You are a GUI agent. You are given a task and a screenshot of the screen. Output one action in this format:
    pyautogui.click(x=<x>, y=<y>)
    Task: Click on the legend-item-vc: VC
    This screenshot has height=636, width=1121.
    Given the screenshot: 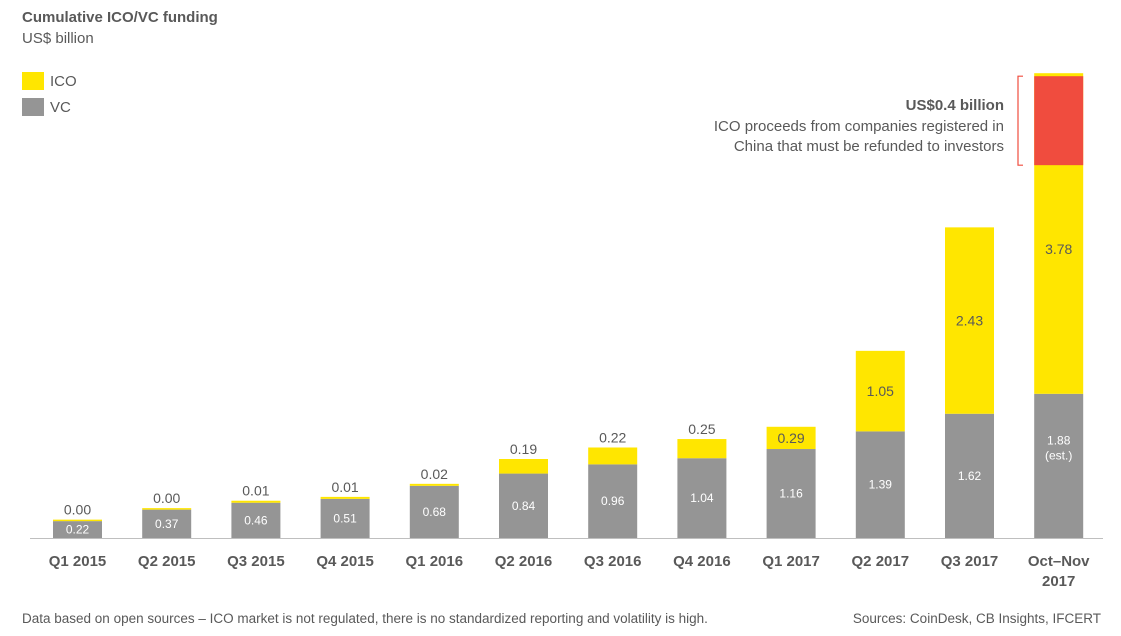 What is the action you would take?
    pyautogui.click(x=49, y=107)
    